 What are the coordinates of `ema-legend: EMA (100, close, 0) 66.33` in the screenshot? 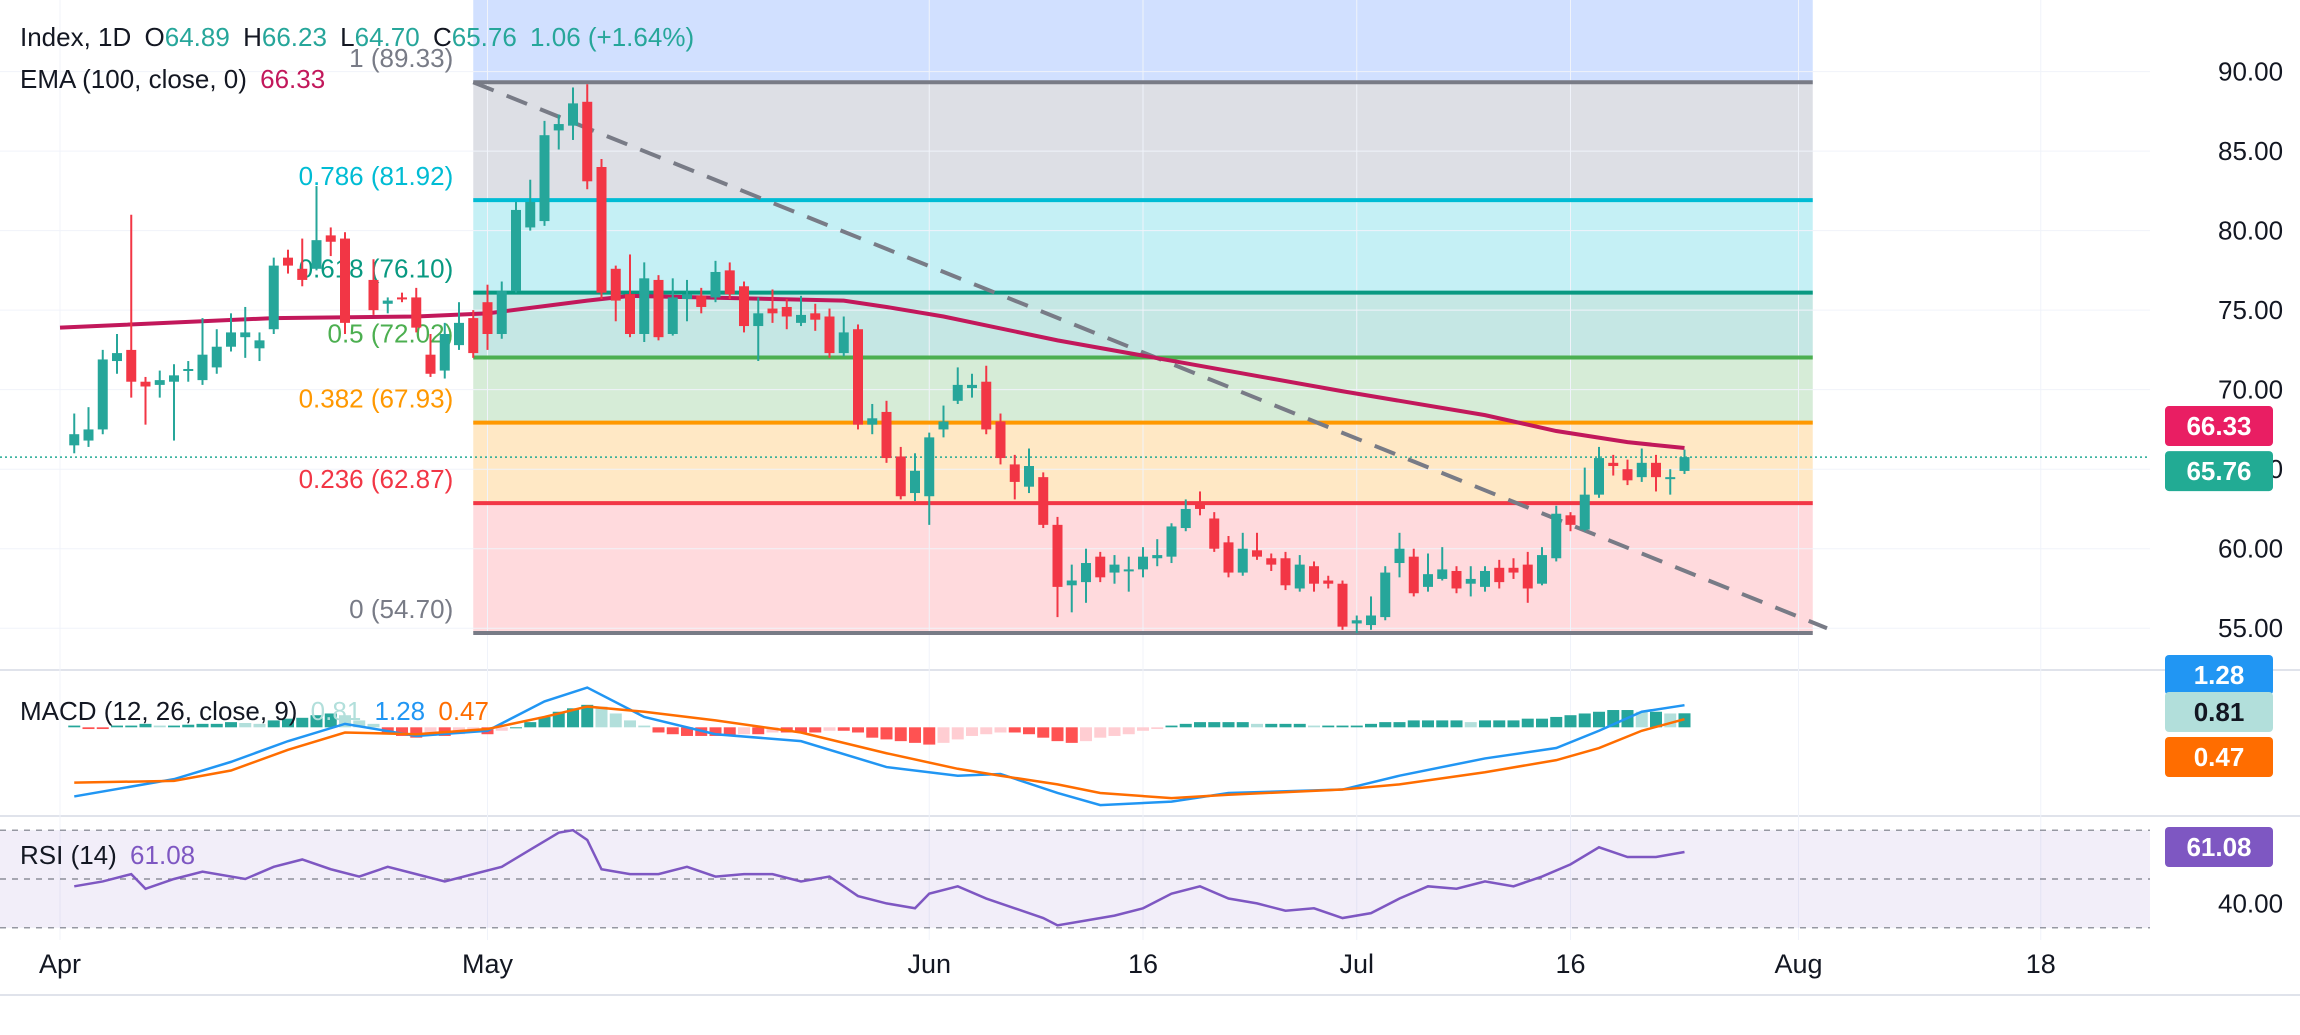 It's located at (175, 79).